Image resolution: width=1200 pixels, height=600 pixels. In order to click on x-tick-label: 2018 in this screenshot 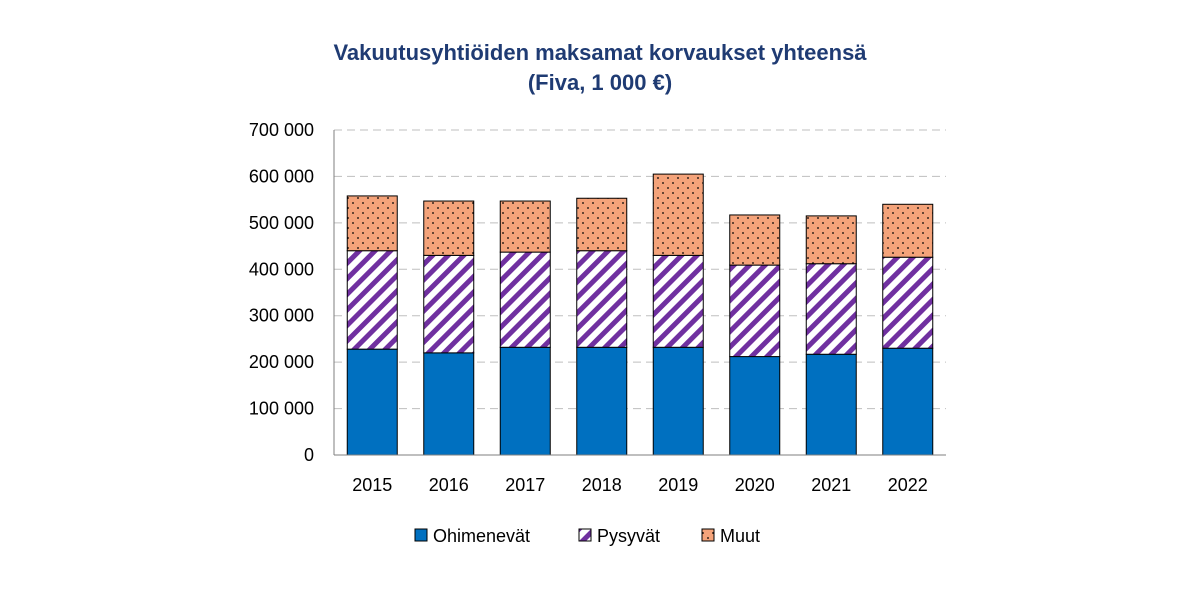, I will do `click(602, 485)`.